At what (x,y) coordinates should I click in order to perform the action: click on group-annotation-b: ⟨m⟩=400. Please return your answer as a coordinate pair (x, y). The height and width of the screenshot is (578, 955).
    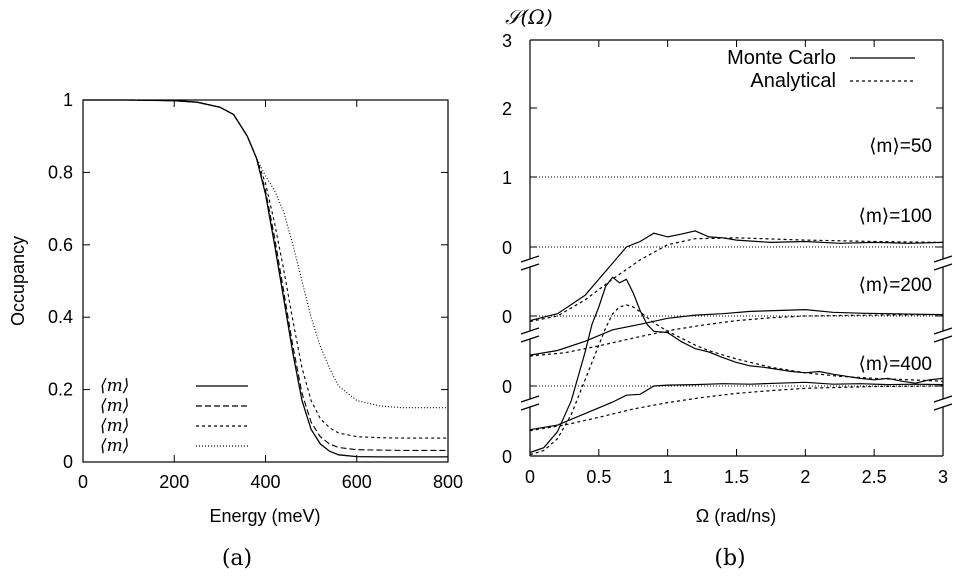
    Looking at the image, I should click on (895, 364).